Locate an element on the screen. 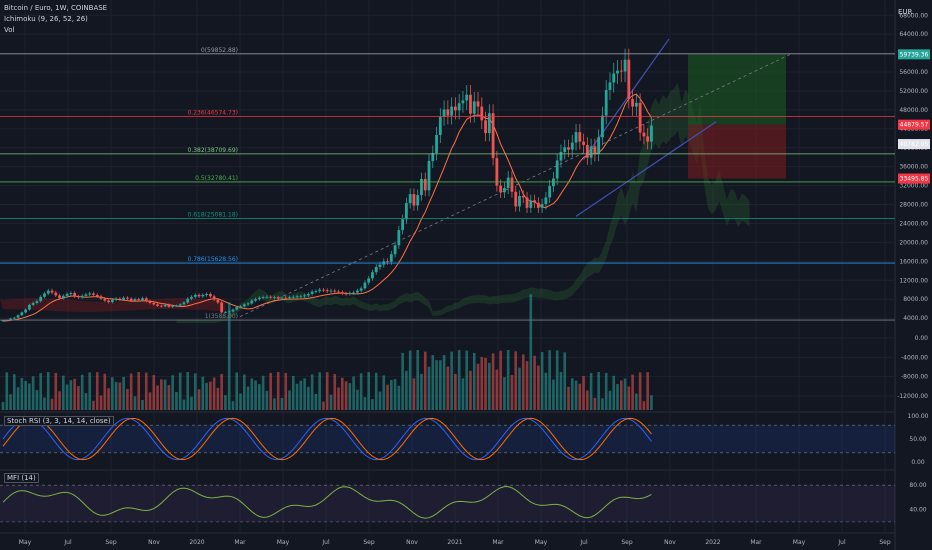 The width and height of the screenshot is (932, 550). ichimoku-label: Ichimoku (9, 26, 52, 26) is located at coordinates (46, 19).